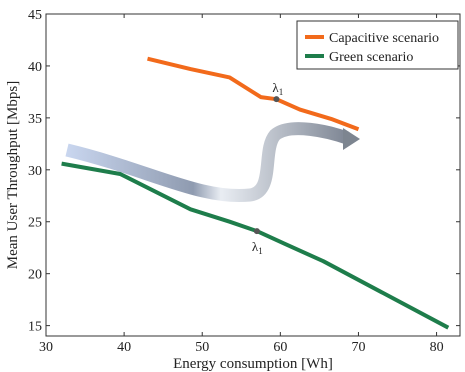 This screenshot has height=372, width=465. Describe the element at coordinates (280, 347) in the screenshot. I see `x-tick-label-60: 60` at that location.